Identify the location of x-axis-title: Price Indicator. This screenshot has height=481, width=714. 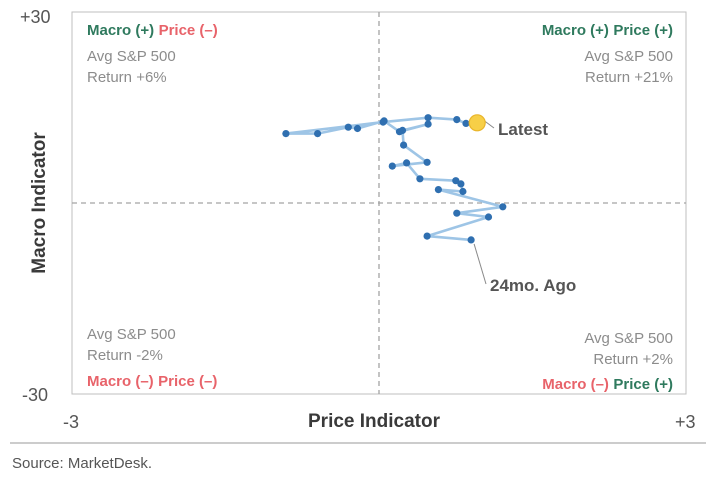
(374, 421).